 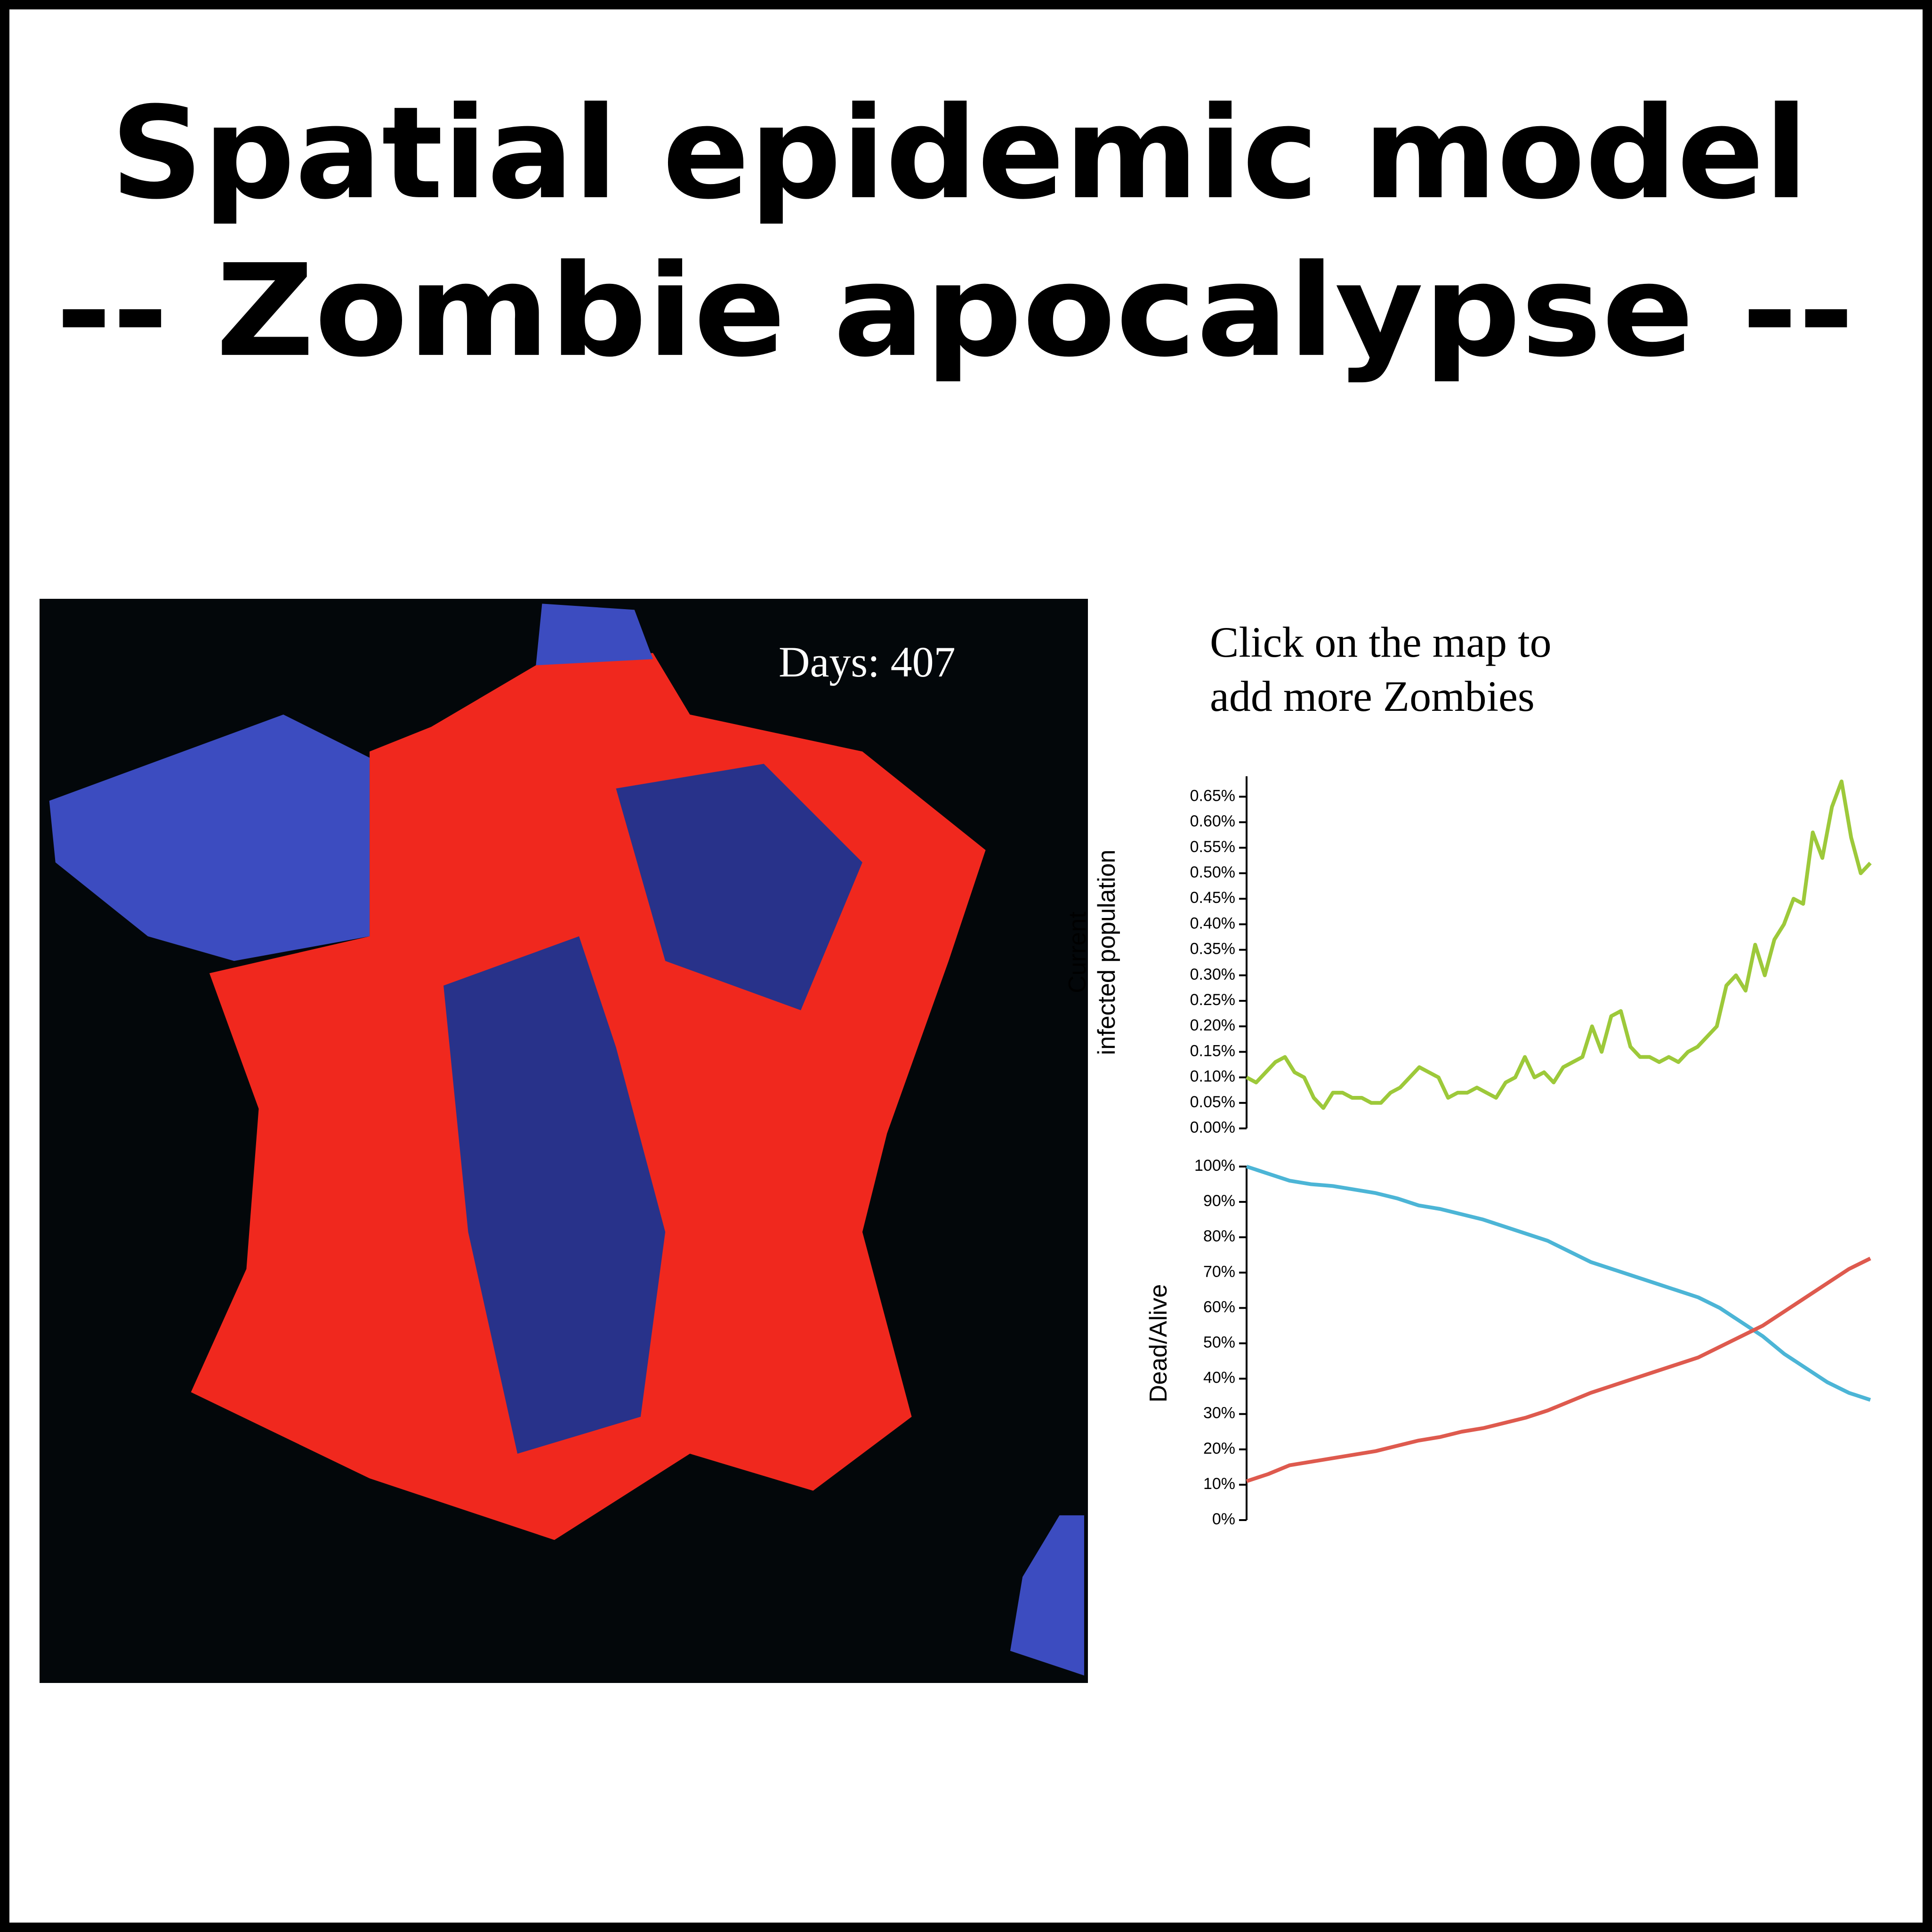 I want to click on y-tick-label: 0.60%, so click(x=1212, y=821).